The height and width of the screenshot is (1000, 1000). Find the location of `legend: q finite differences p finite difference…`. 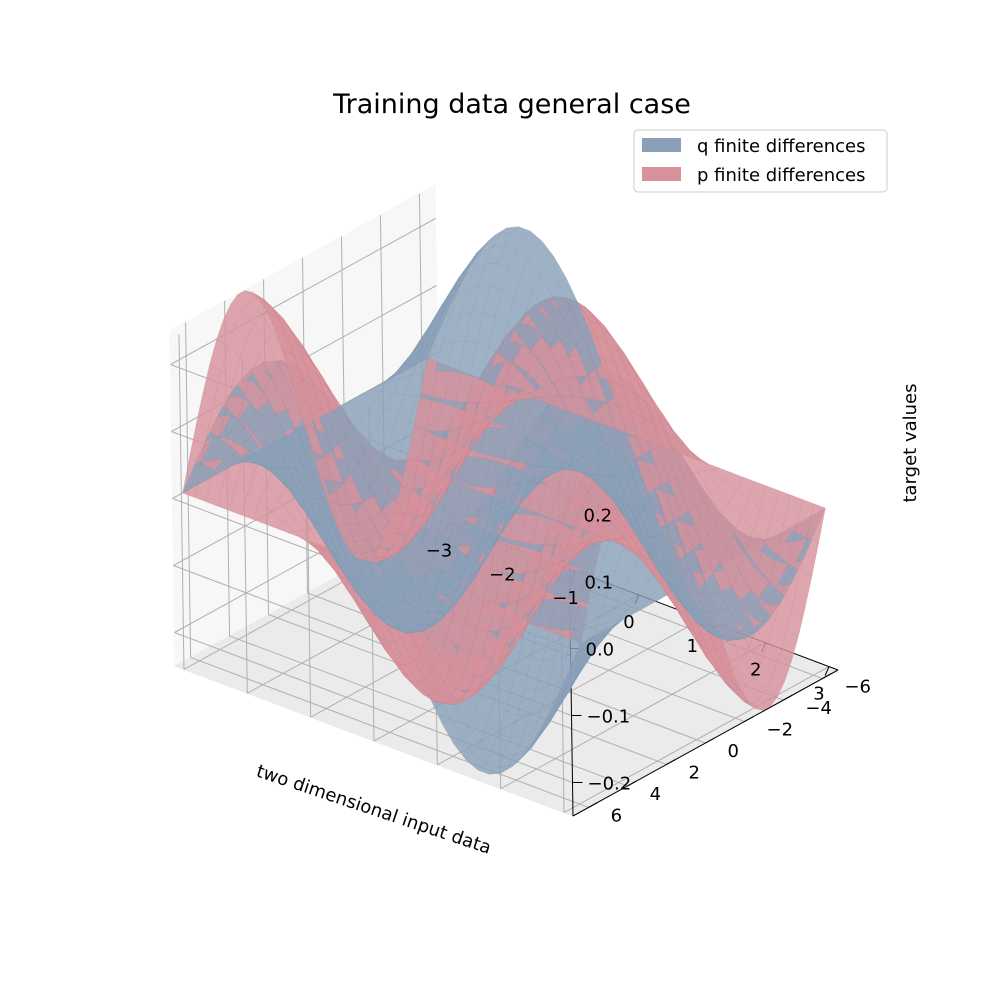

legend: q finite differences p finite difference… is located at coordinates (760, 161).